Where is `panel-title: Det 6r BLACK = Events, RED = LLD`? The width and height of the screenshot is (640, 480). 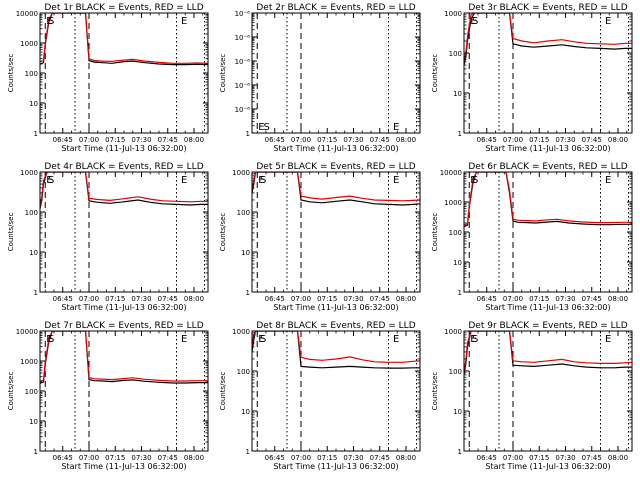 panel-title: Det 6r BLACK = Events, RED = LLD is located at coordinates (547, 167).